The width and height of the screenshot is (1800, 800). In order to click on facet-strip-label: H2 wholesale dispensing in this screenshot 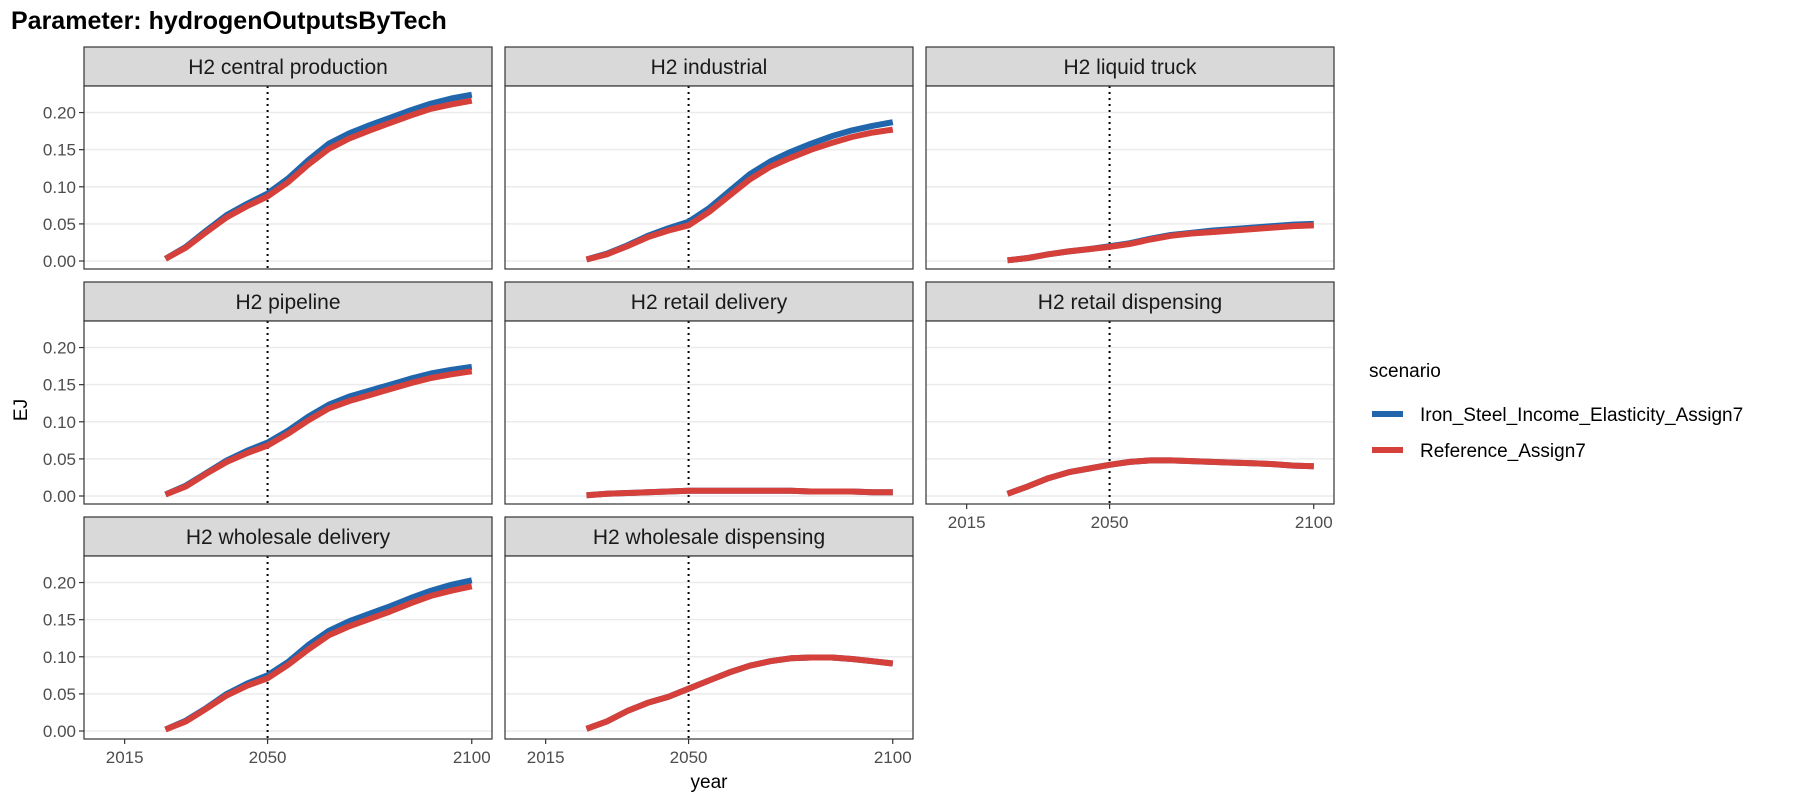, I will do `click(709, 537)`.